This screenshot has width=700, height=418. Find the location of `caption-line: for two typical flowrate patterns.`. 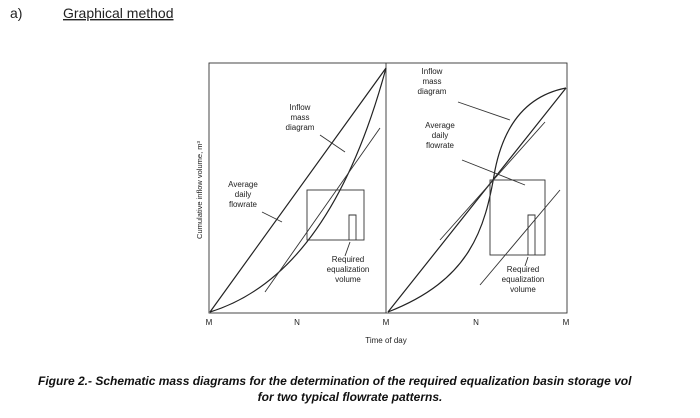

caption-line: for two typical flowrate patterns. is located at coordinates (350, 397).